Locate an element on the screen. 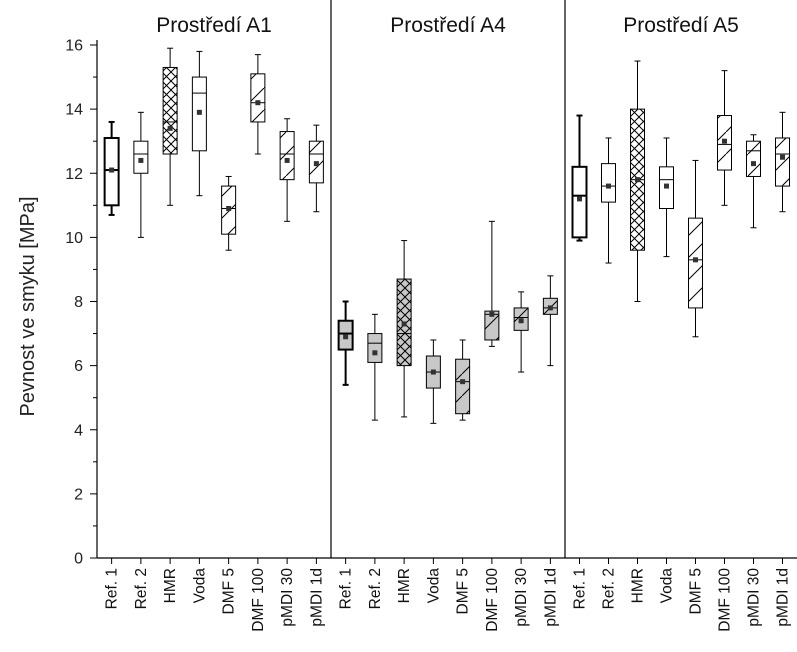 Image resolution: width=797 pixels, height=652 pixels. panel-title: Prostředí A1 is located at coordinates (214, 25).